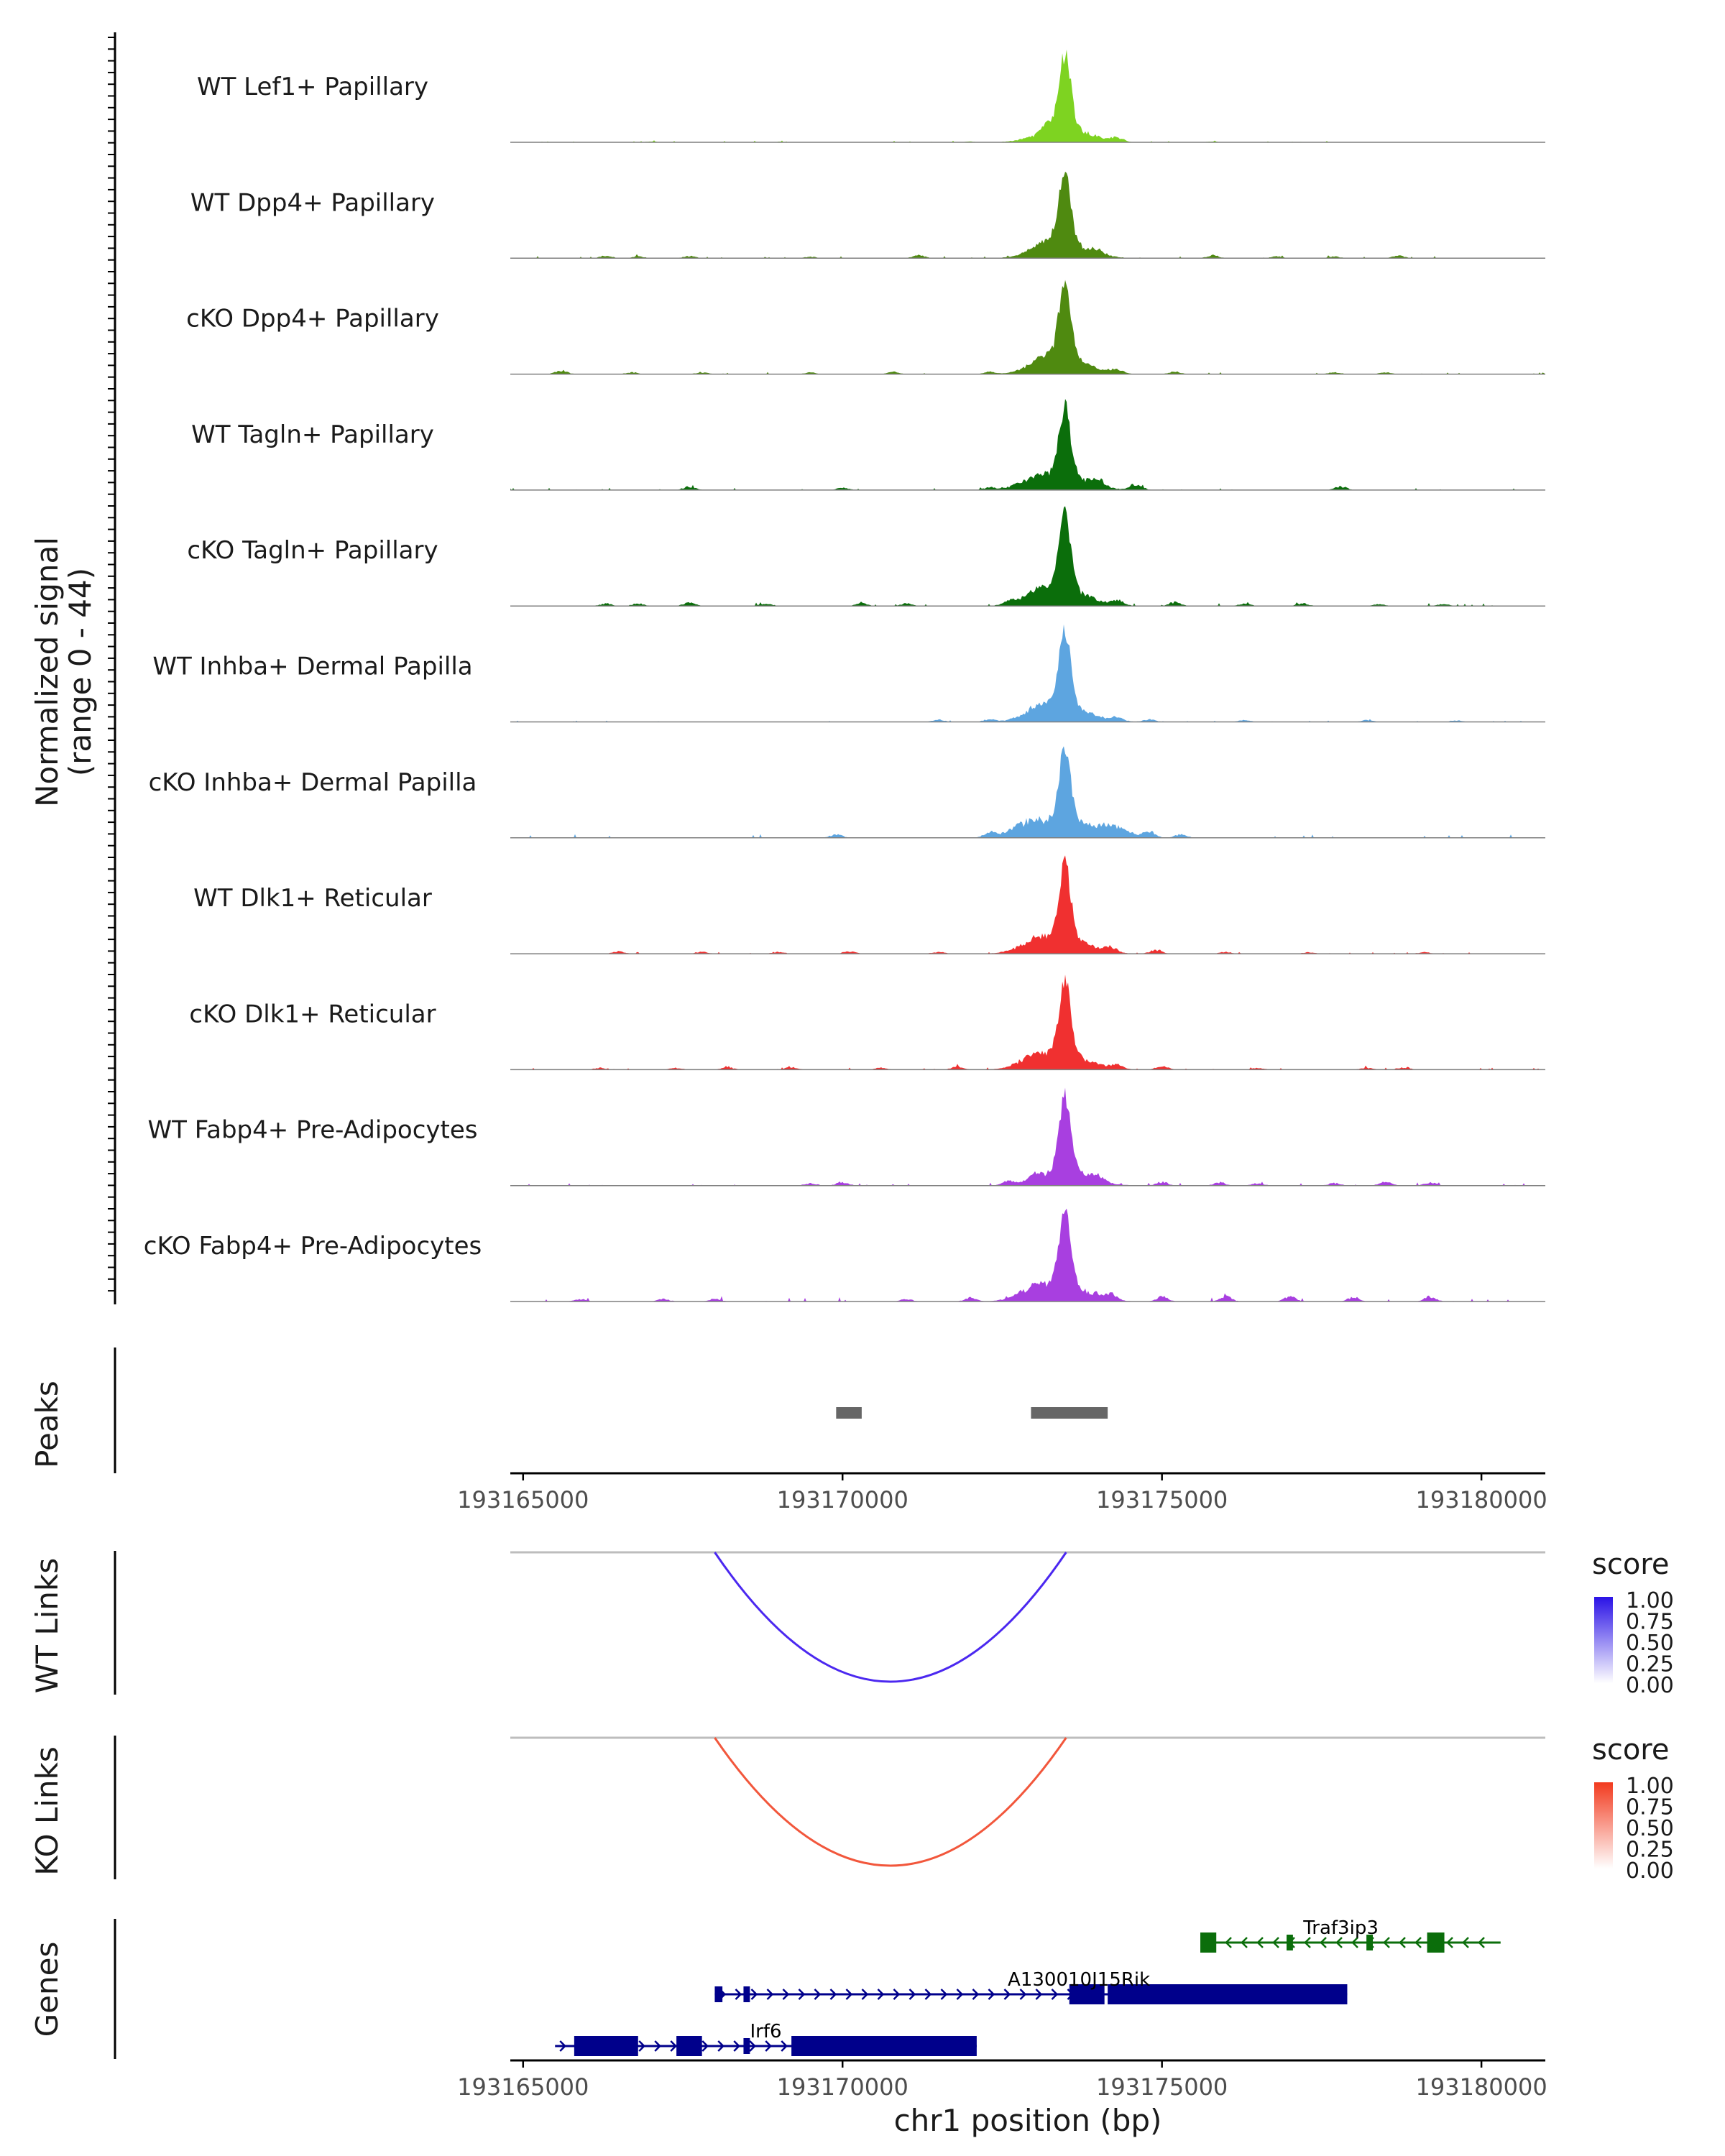 This screenshot has height=2156, width=1725. Describe the element at coordinates (842, 2087) in the screenshot. I see `x-axis-tick-label: 193170000` at that location.